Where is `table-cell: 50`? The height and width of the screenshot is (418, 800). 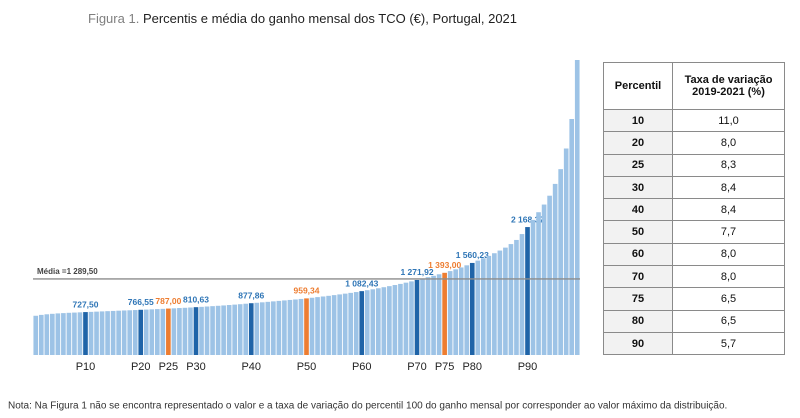
table-cell: 50 is located at coordinates (638, 232).